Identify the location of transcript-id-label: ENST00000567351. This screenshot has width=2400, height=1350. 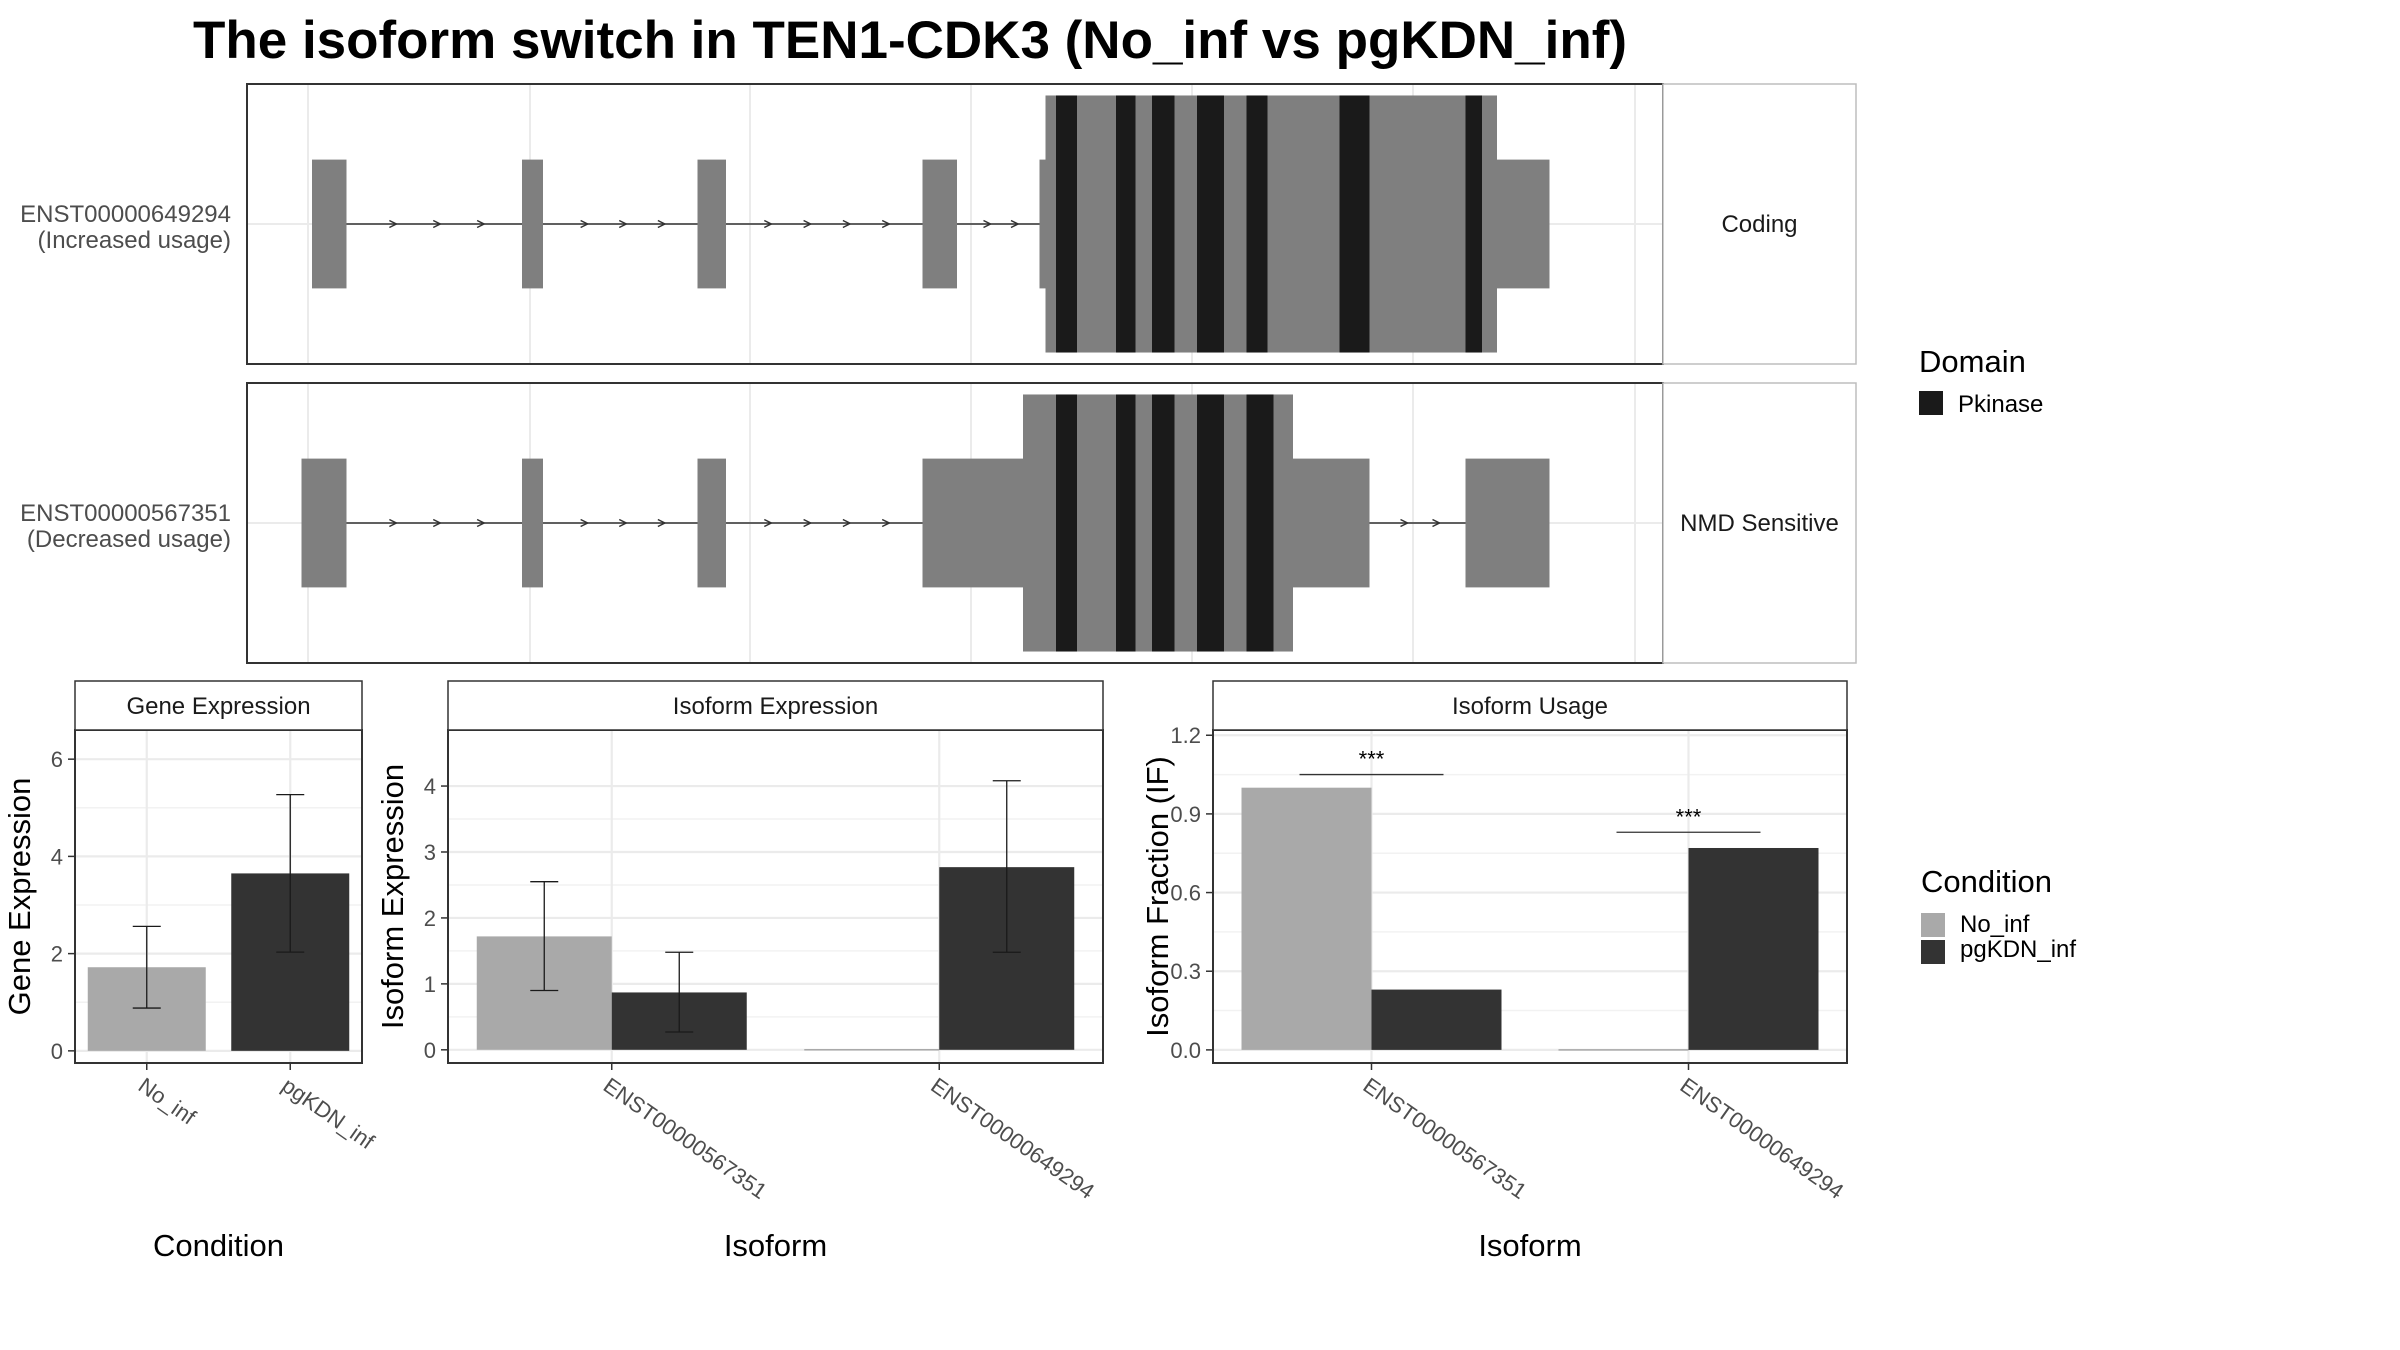
(125, 513).